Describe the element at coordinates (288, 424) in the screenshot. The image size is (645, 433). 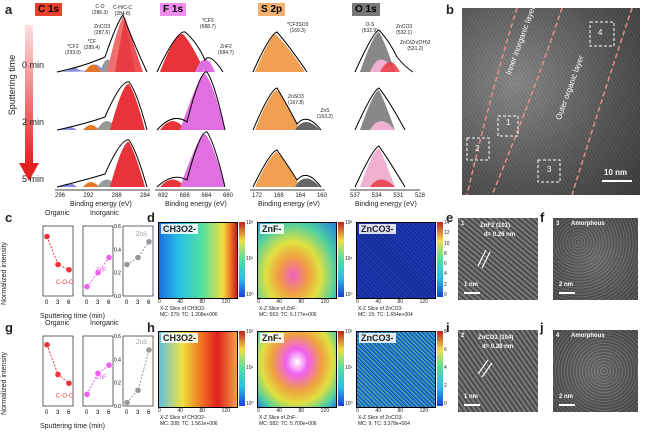
I see `tof-h-caption2-1: MC: 582; TC: 5.700e+006` at that location.